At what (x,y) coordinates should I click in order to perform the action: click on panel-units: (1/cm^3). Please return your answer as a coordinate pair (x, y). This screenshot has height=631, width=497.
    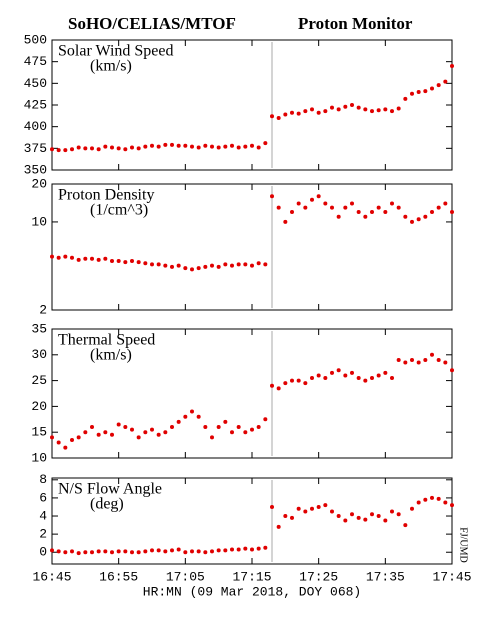
    Looking at the image, I should click on (119, 210).